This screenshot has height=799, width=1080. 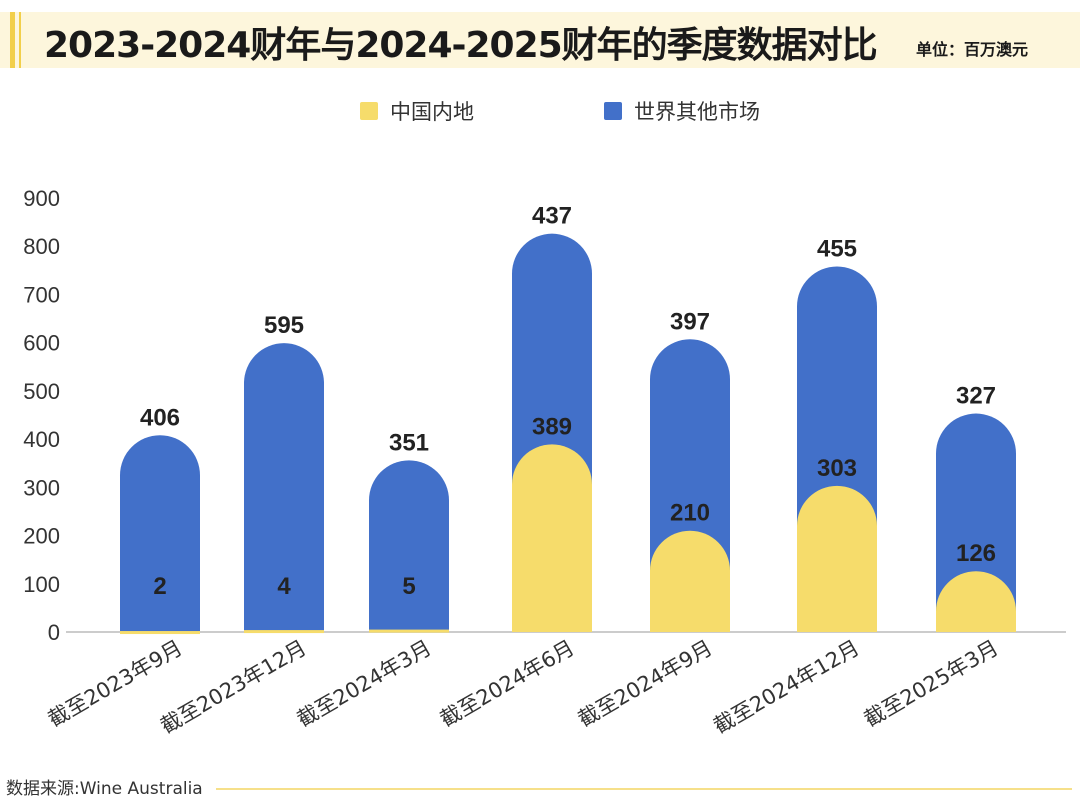 What do you see at coordinates (20, 40) in the screenshot?
I see `title-accent-line` at bounding box center [20, 40].